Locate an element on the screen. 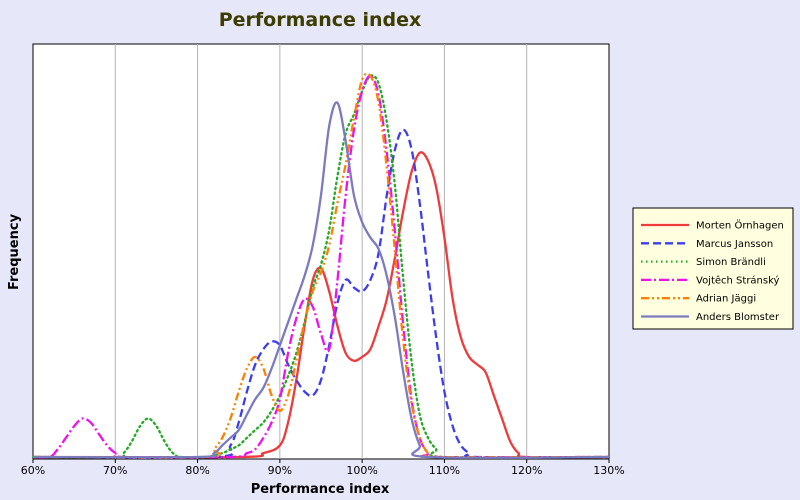 This screenshot has height=500, width=800. x-tick-label: 80% is located at coordinates (197, 470).